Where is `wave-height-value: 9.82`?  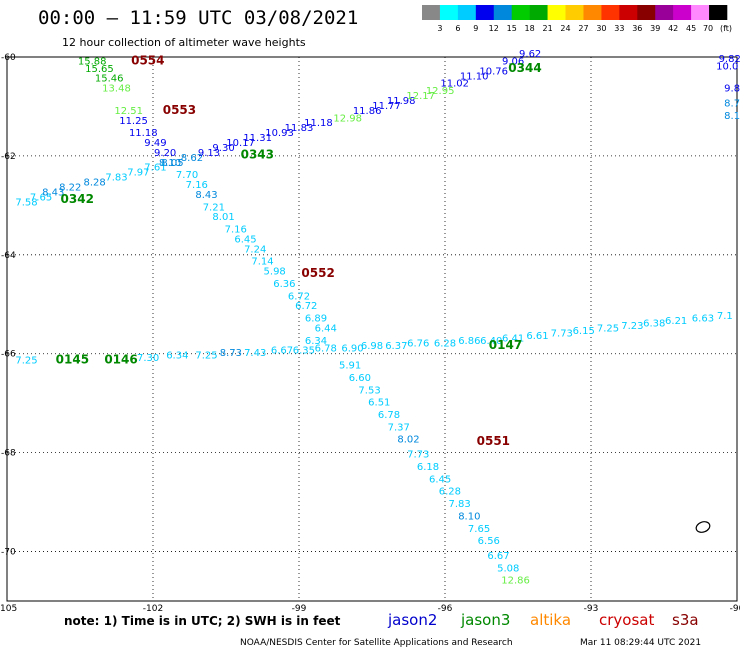 wave-height-value: 9.82 is located at coordinates (729, 59).